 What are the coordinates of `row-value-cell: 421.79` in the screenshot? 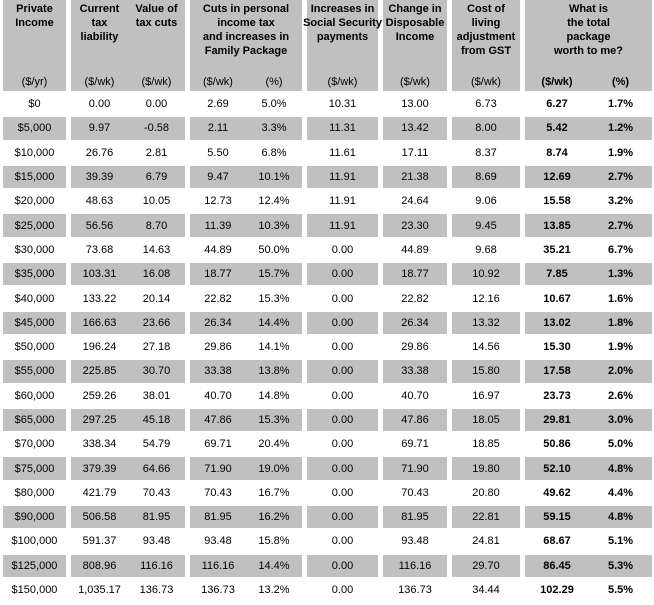 It's located at (99, 494).